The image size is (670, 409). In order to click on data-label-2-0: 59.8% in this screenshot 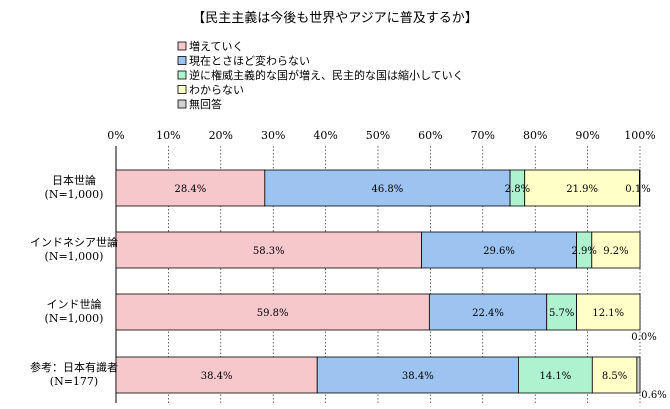, I will do `click(273, 313)`.